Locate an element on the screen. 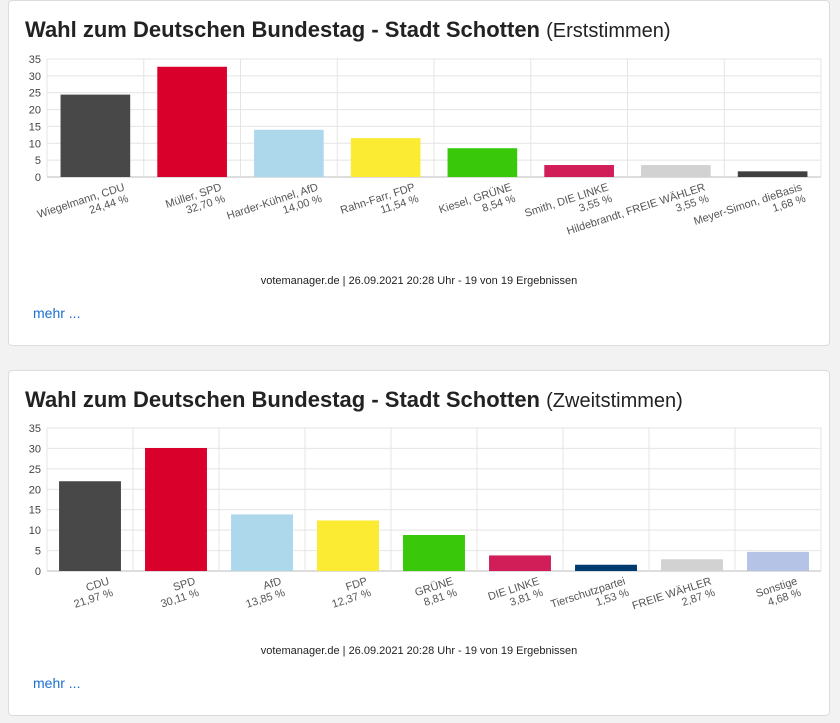 The width and height of the screenshot is (840, 723). category-name: AfD is located at coordinates (272, 583).